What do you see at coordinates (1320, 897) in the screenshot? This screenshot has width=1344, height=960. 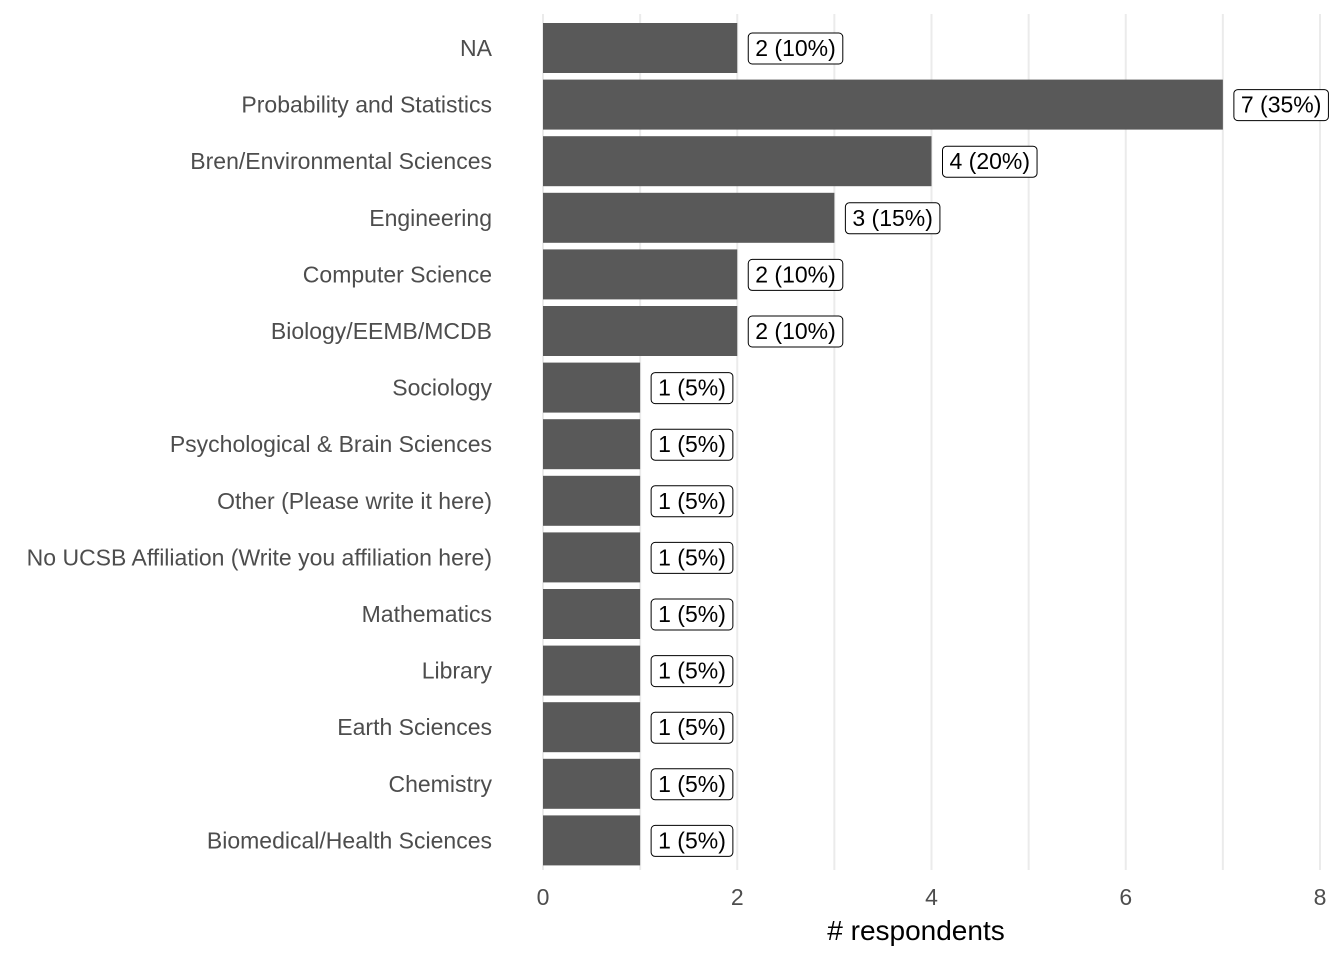 I see `x-tick-label: 8` at bounding box center [1320, 897].